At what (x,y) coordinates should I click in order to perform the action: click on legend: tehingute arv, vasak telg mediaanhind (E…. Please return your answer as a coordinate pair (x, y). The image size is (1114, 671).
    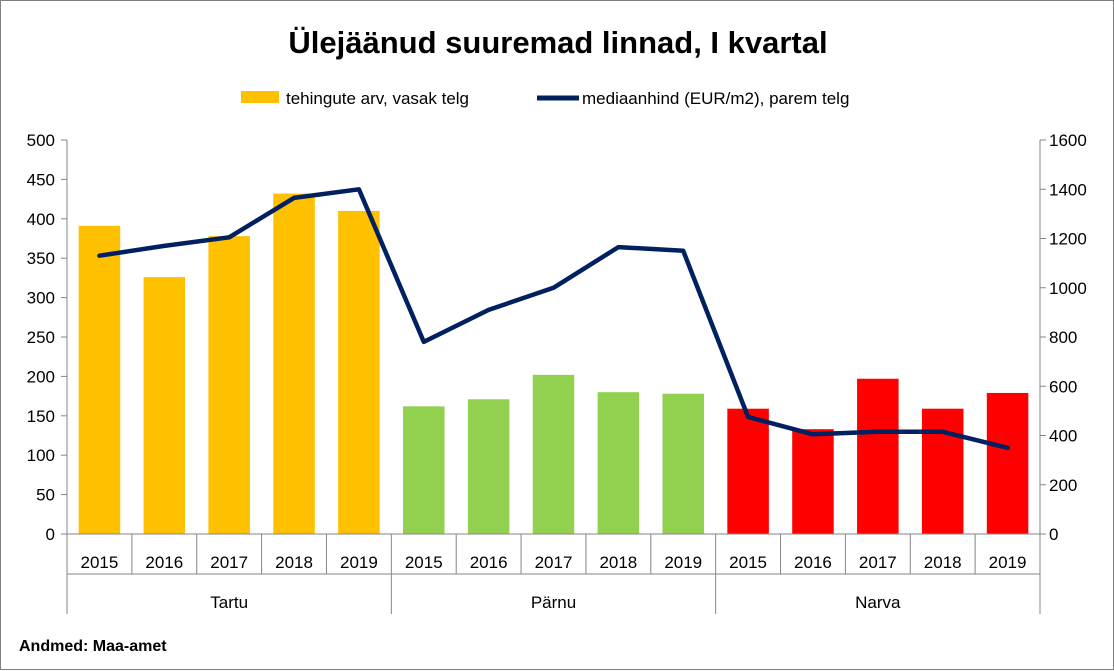
    Looking at the image, I should click on (545, 98).